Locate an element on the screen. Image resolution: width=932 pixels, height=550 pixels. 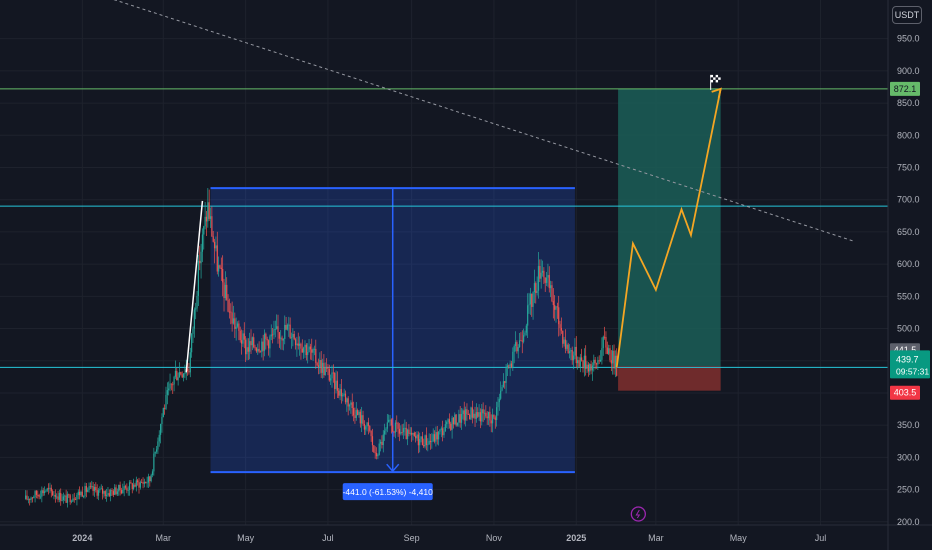
countdown-label: 09:57:31 is located at coordinates (912, 371).